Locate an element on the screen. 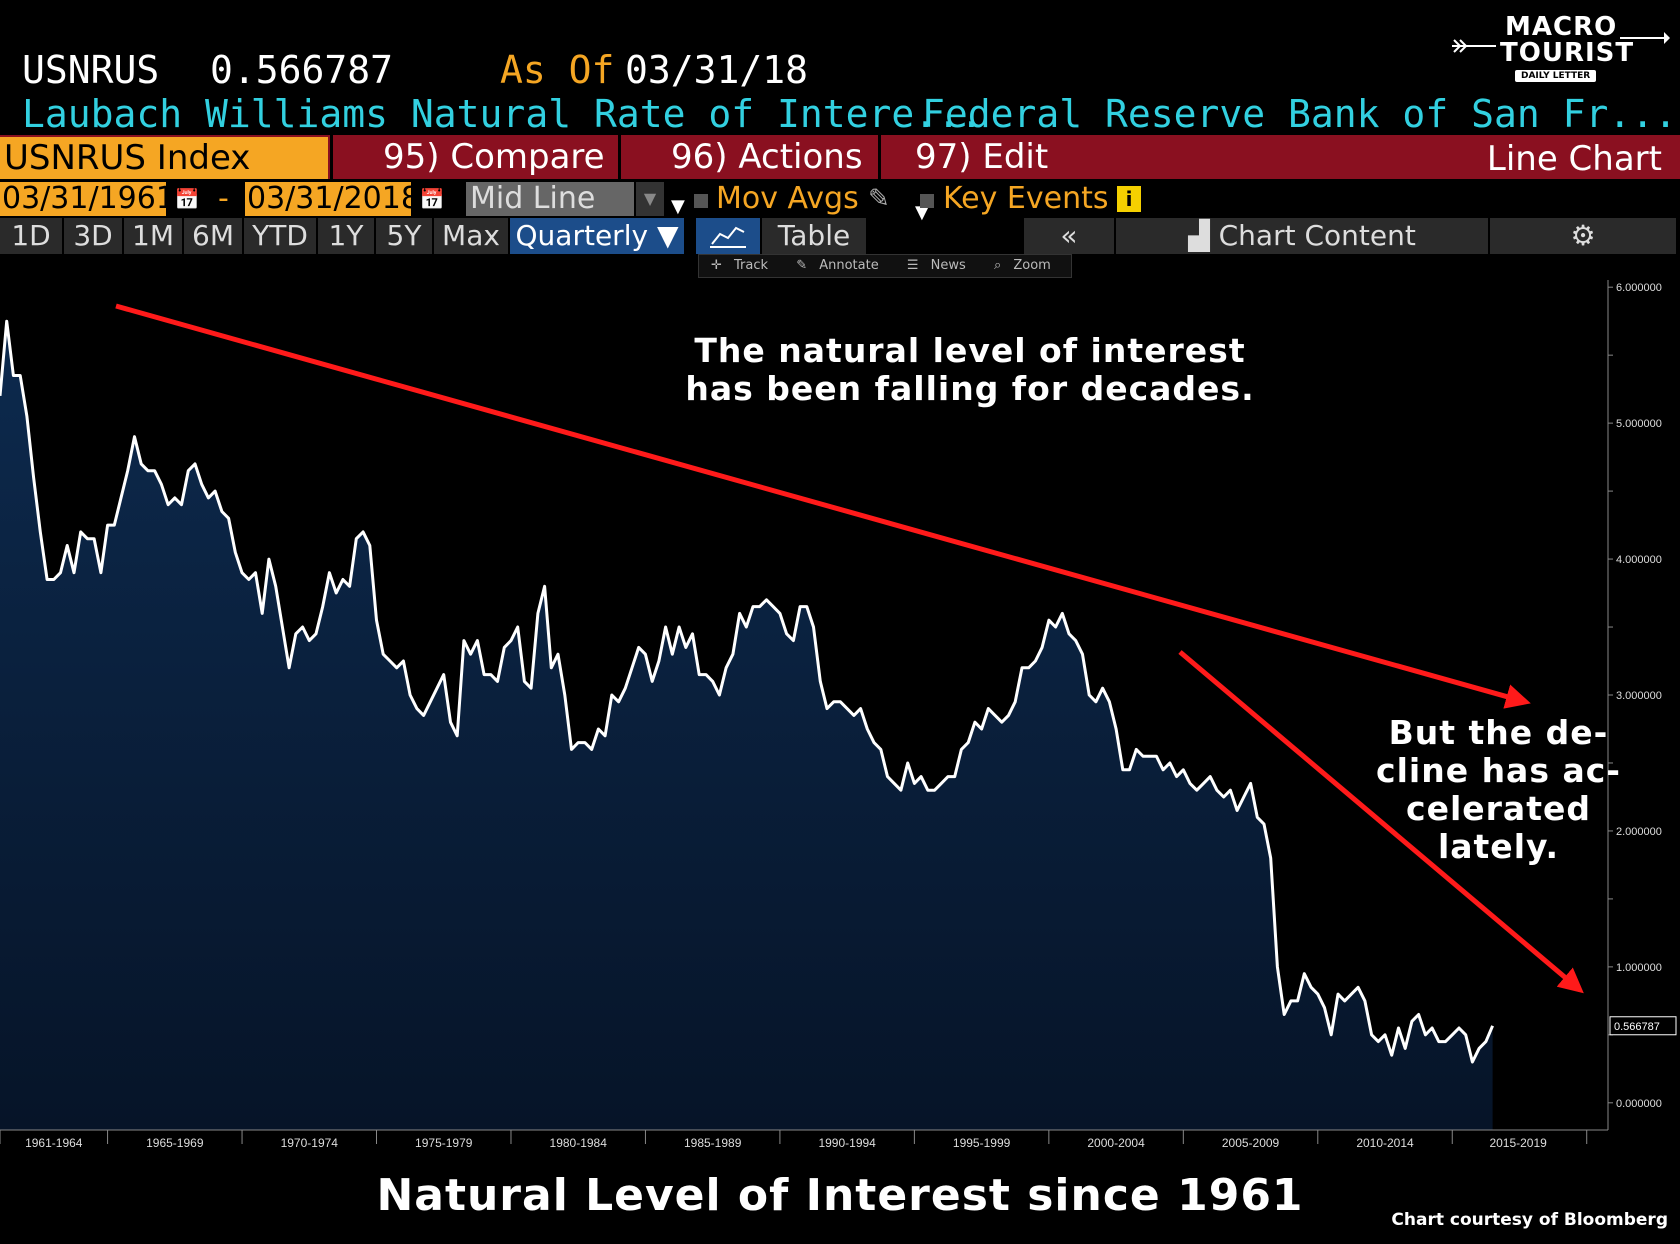 Image resolution: width=1680 pixels, height=1244 pixels. actions-button: 96) Actions ▼ is located at coordinates (749, 176).